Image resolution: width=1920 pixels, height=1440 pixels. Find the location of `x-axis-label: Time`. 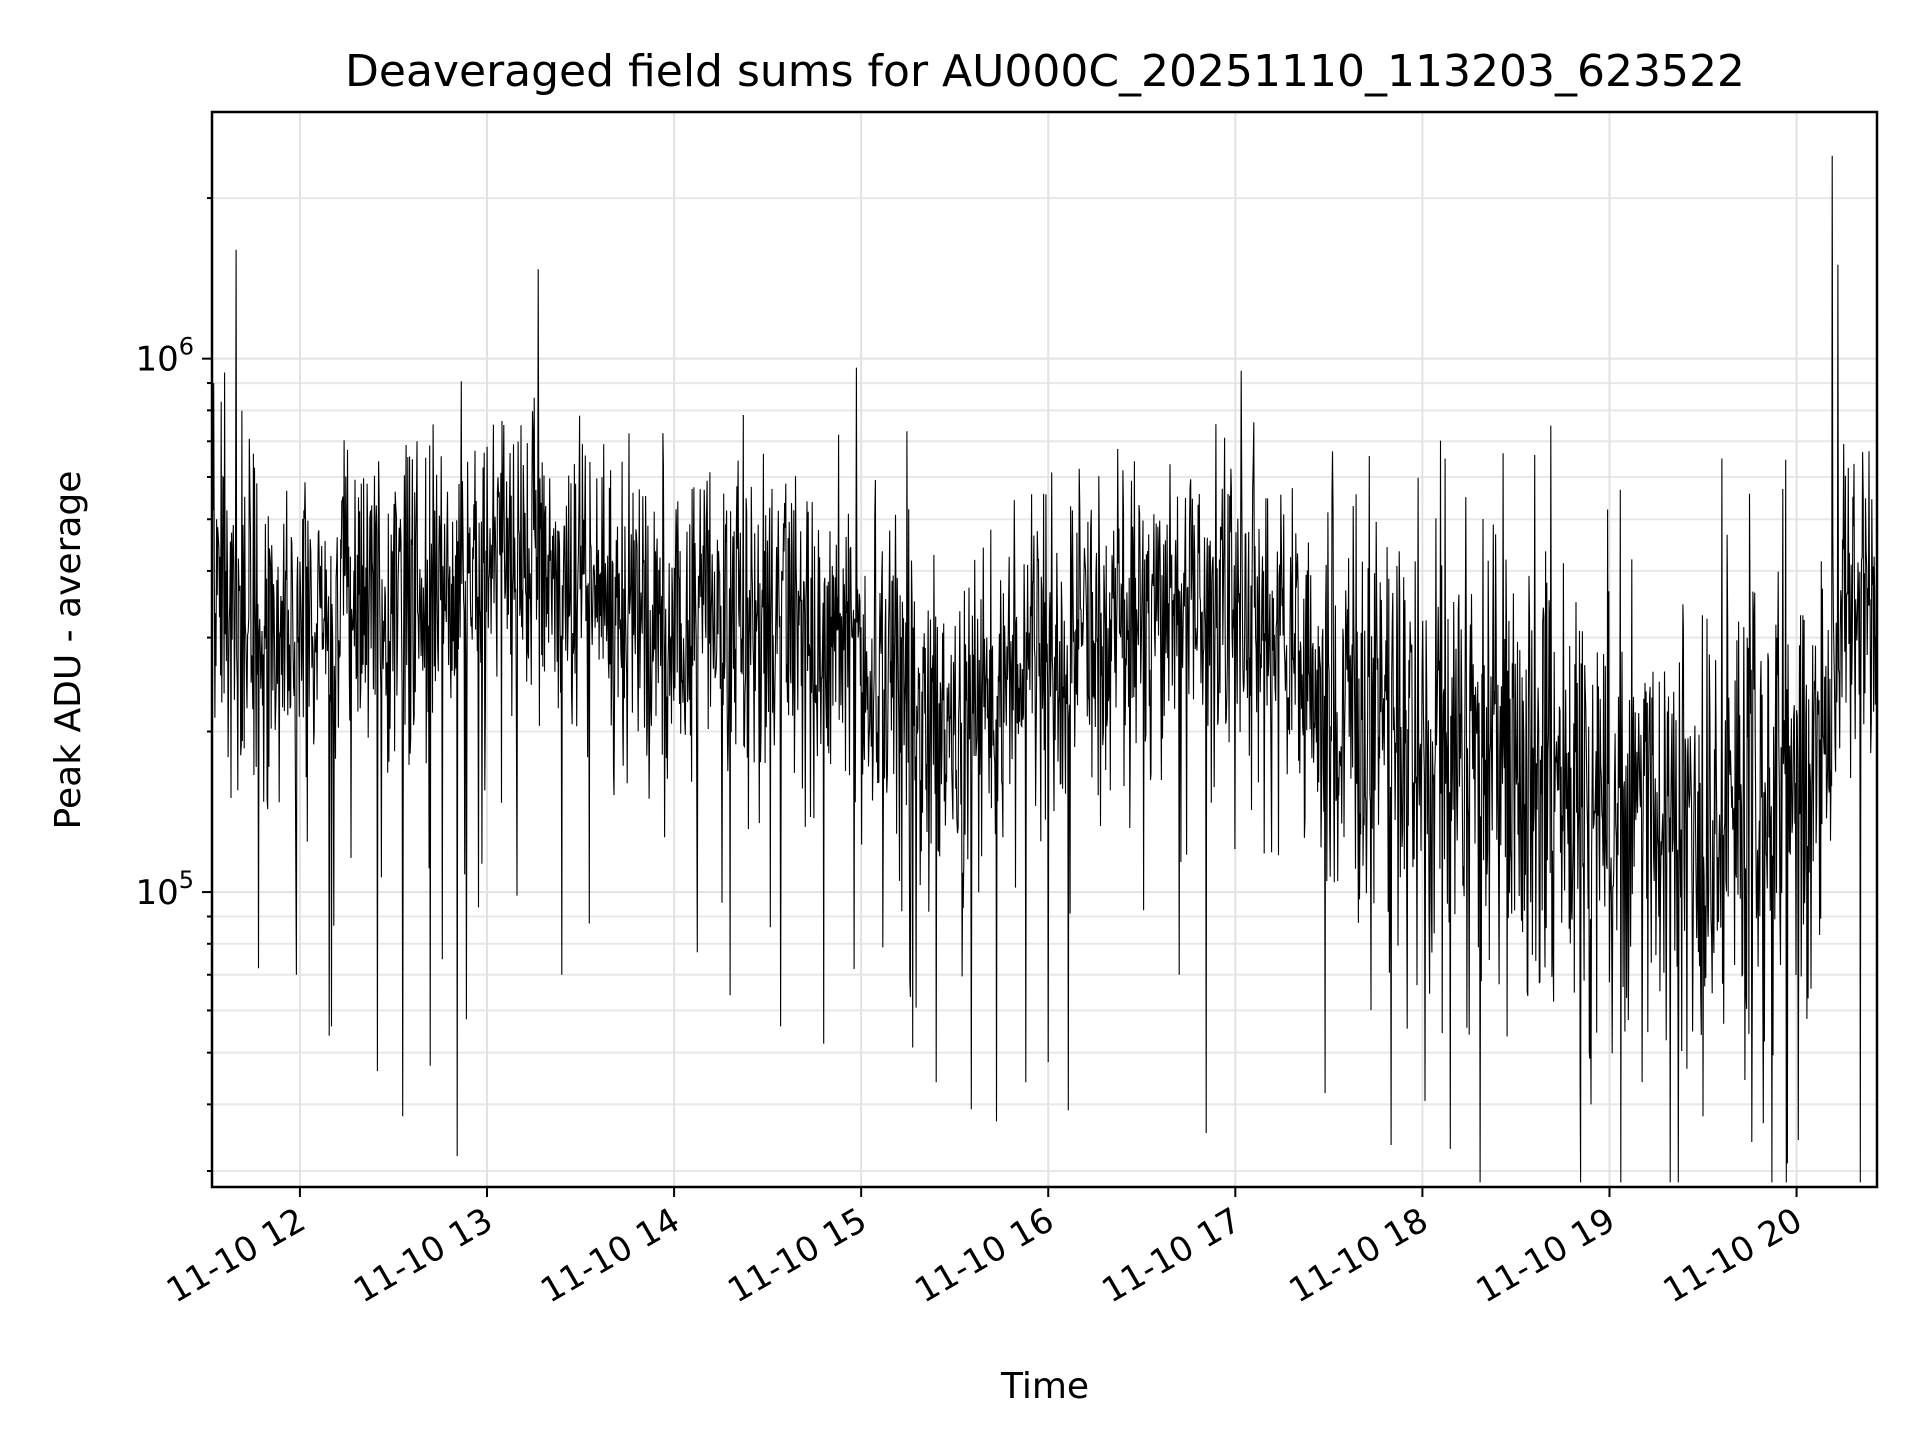

x-axis-label: Time is located at coordinates (1044, 1386).